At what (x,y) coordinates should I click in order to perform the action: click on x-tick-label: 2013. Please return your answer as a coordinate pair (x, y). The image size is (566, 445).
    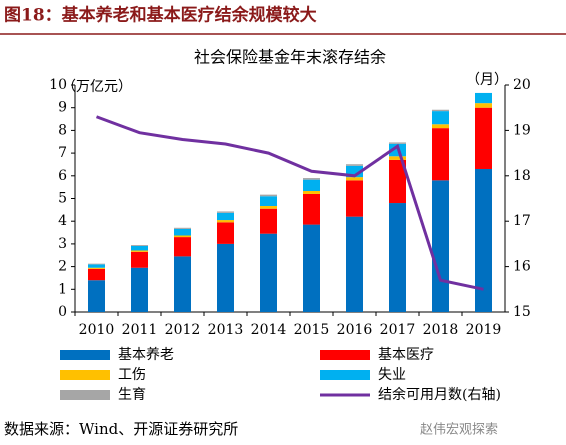
    Looking at the image, I should click on (226, 330).